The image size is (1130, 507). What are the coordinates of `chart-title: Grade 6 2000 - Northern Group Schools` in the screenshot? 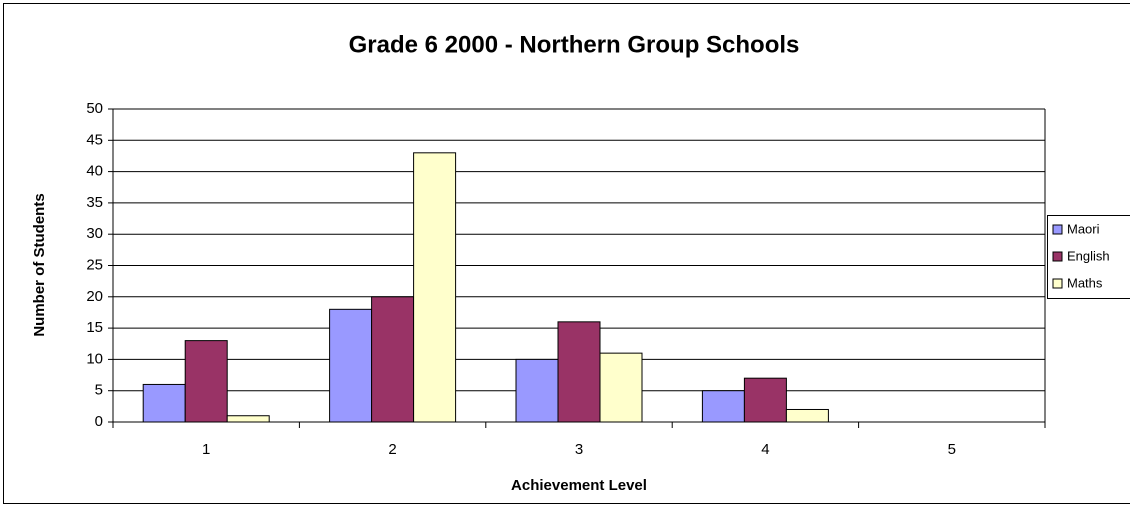 It's located at (574, 44).